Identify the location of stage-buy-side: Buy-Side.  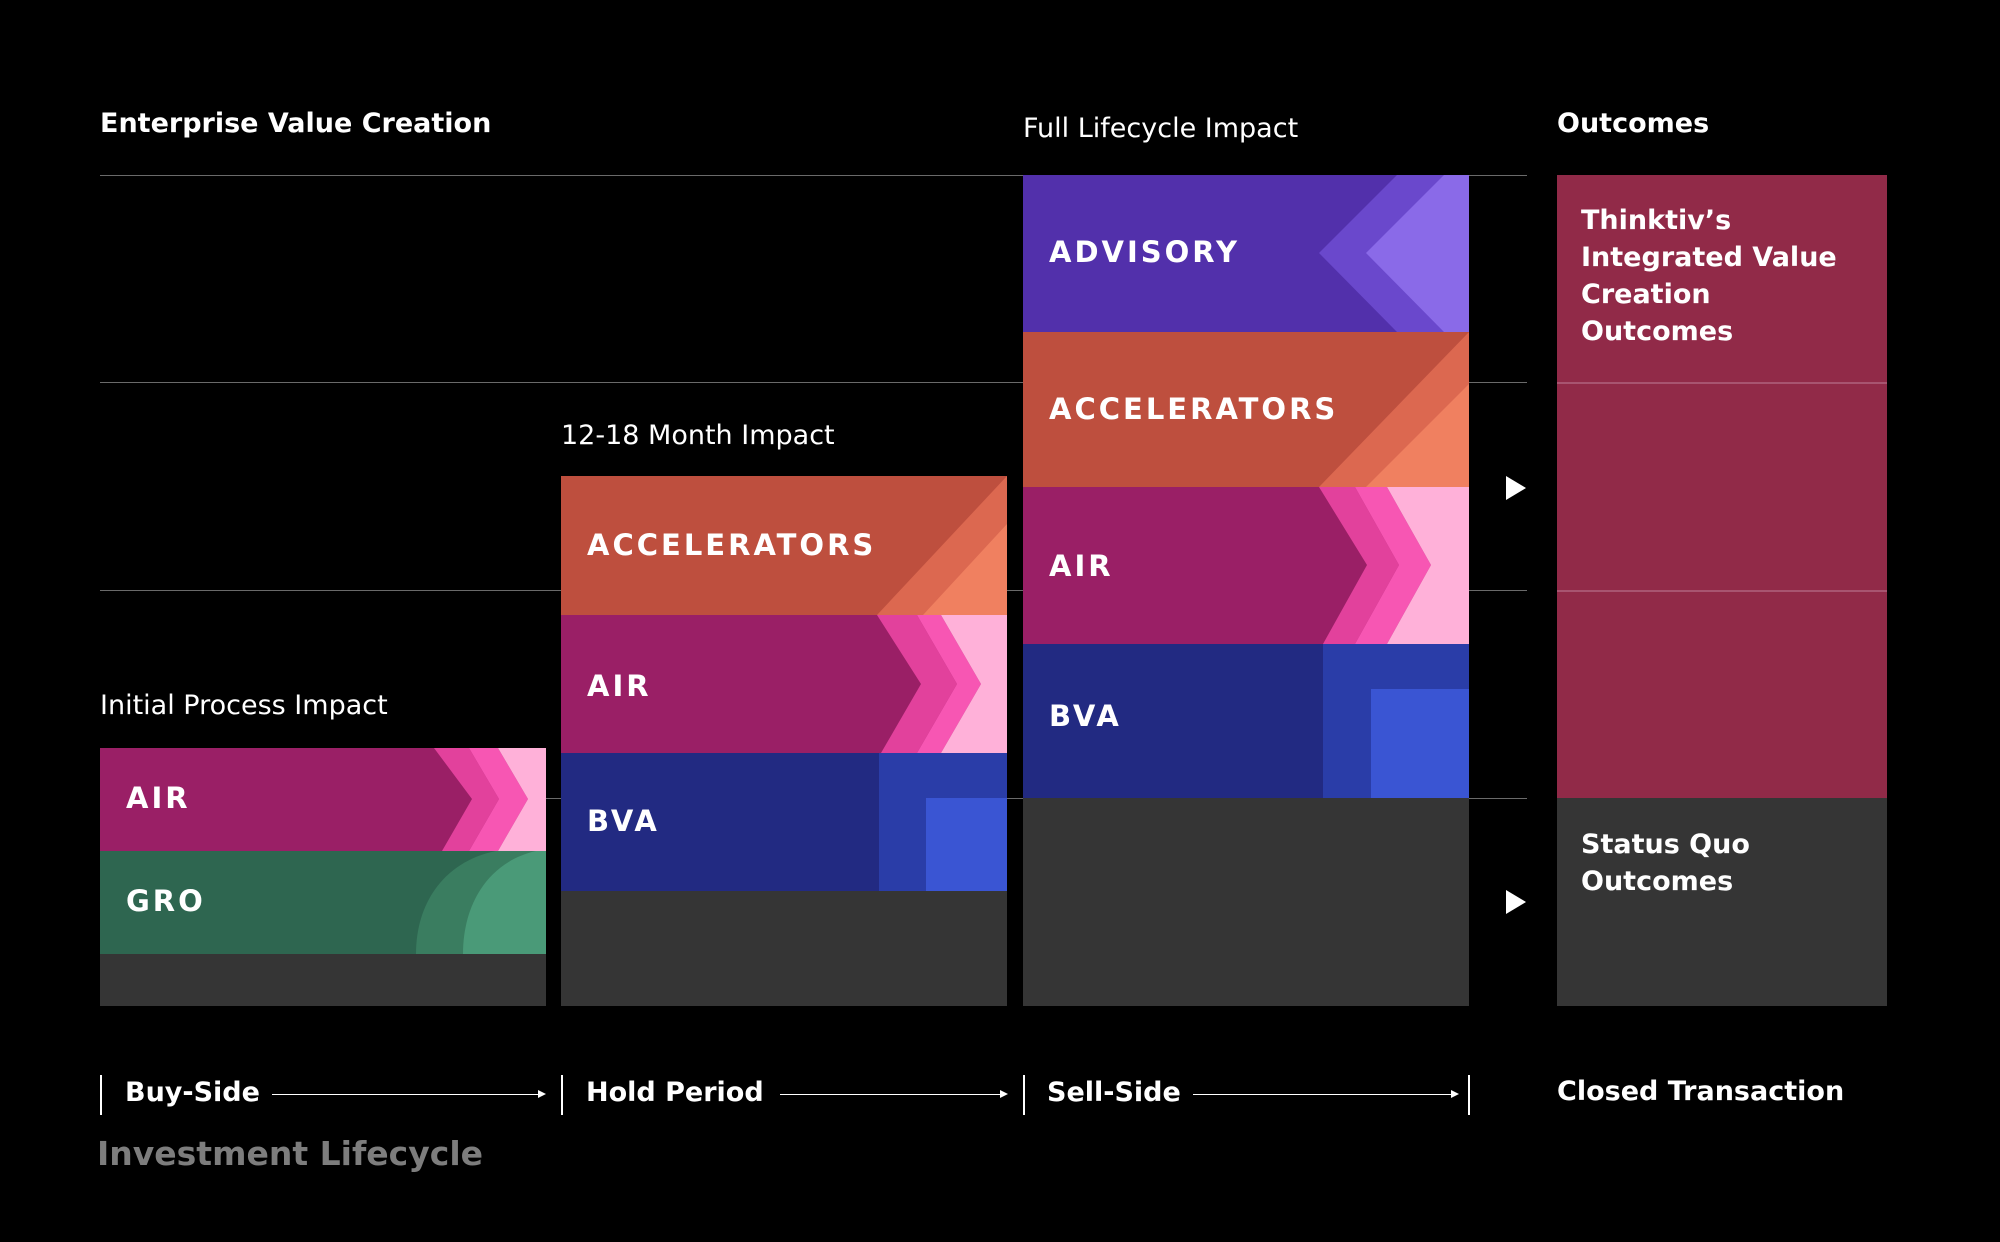
(192, 1092).